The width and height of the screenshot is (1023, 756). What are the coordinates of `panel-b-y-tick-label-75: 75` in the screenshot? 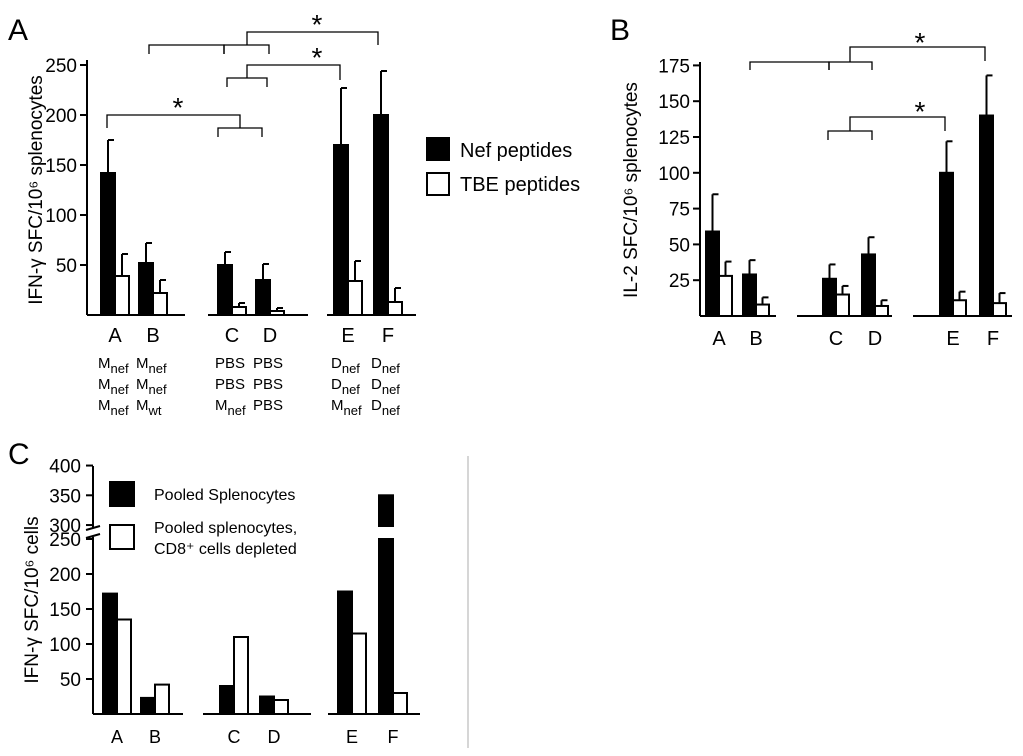 It's located at (679, 210).